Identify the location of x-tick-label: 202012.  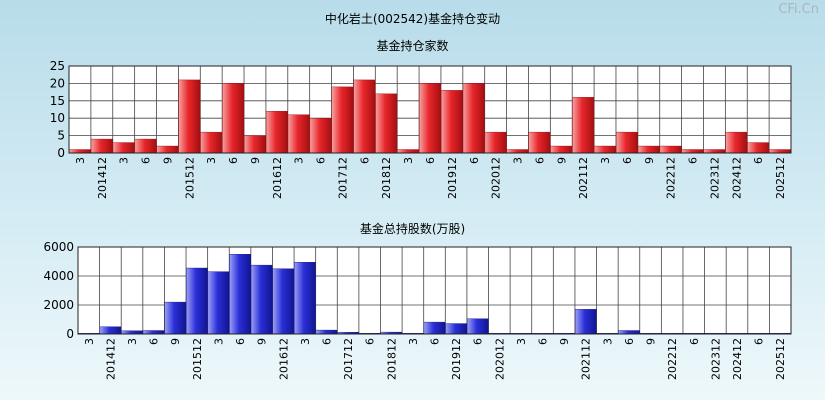
(496, 178).